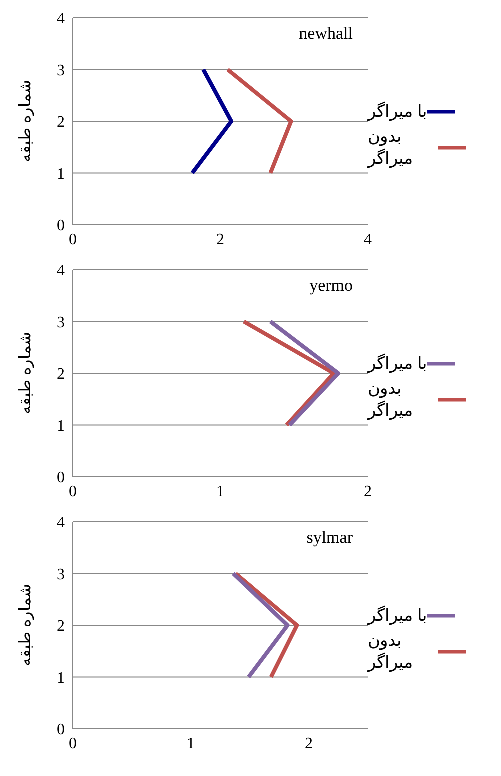 The width and height of the screenshot is (501, 776). I want to click on chart-title: yermo, so click(331, 286).